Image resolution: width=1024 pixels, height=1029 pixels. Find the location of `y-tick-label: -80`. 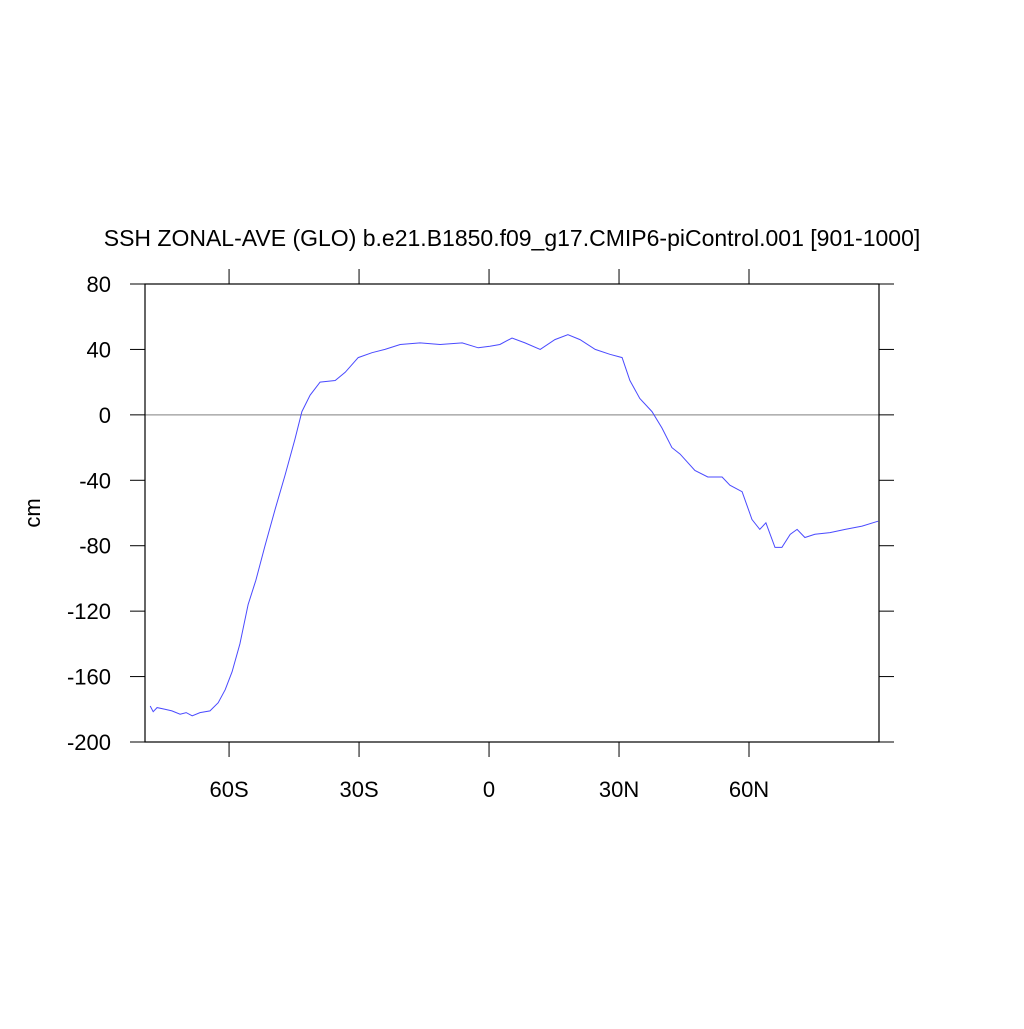

y-tick-label: -80 is located at coordinates (95, 546).